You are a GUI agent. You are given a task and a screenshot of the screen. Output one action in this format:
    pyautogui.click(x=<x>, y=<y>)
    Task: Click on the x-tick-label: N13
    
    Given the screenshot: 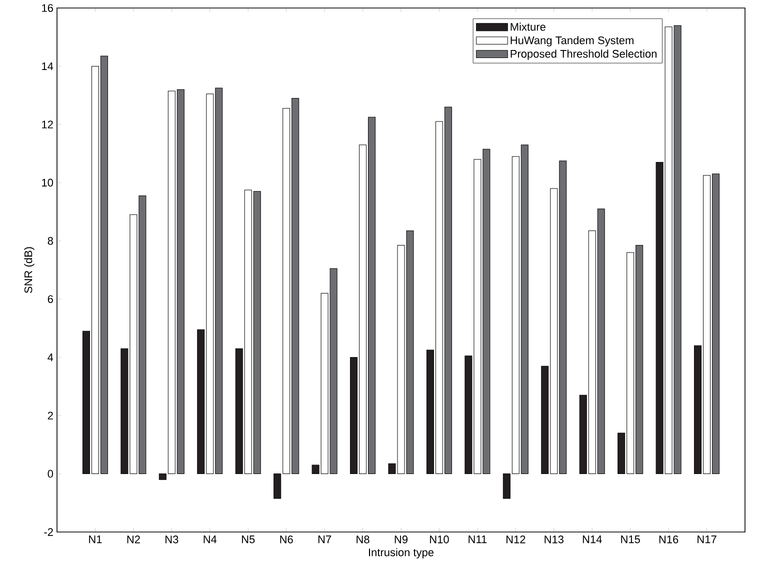 What is the action you would take?
    pyautogui.click(x=554, y=540)
    